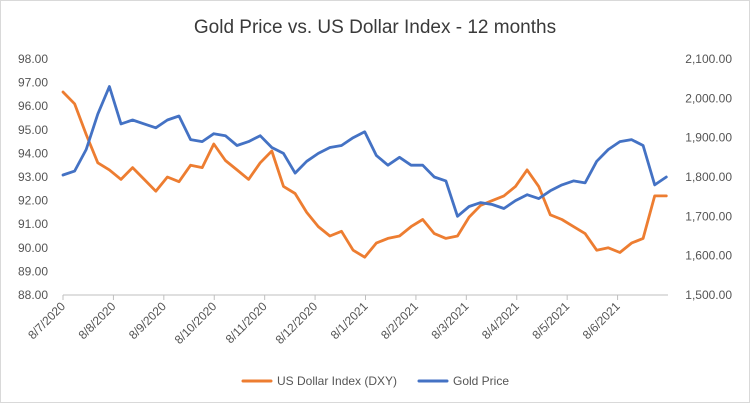 Image resolution: width=750 pixels, height=403 pixels. Describe the element at coordinates (708, 256) in the screenshot. I see `right-tick-label: 1,600.00` at that location.